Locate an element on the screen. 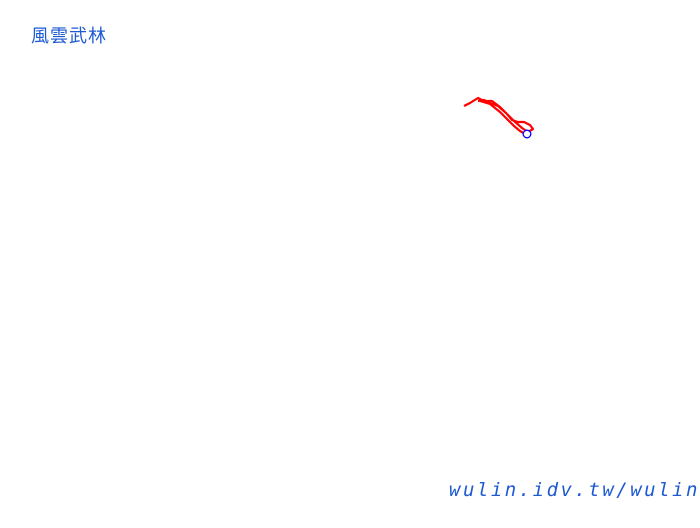 The width and height of the screenshot is (700, 528). movement-track is located at coordinates (499, 115).